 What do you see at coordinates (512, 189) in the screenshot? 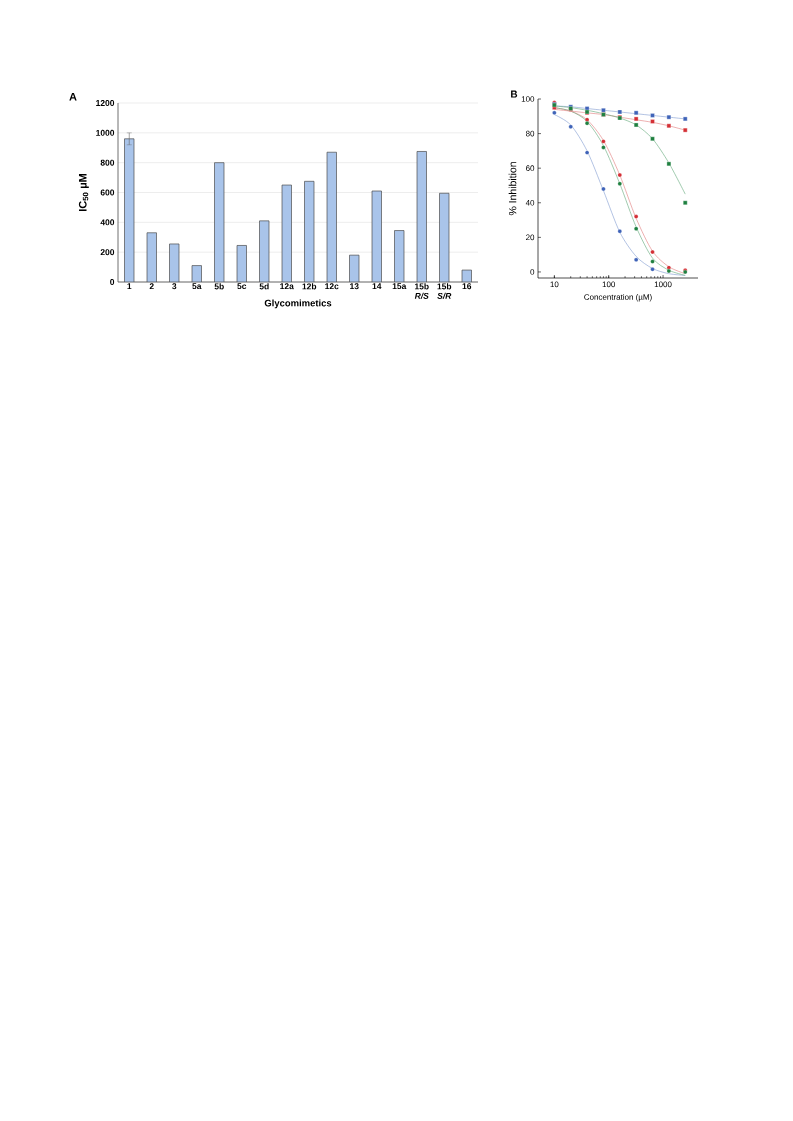
I see `y-axis-title: % Inhibition` at bounding box center [512, 189].